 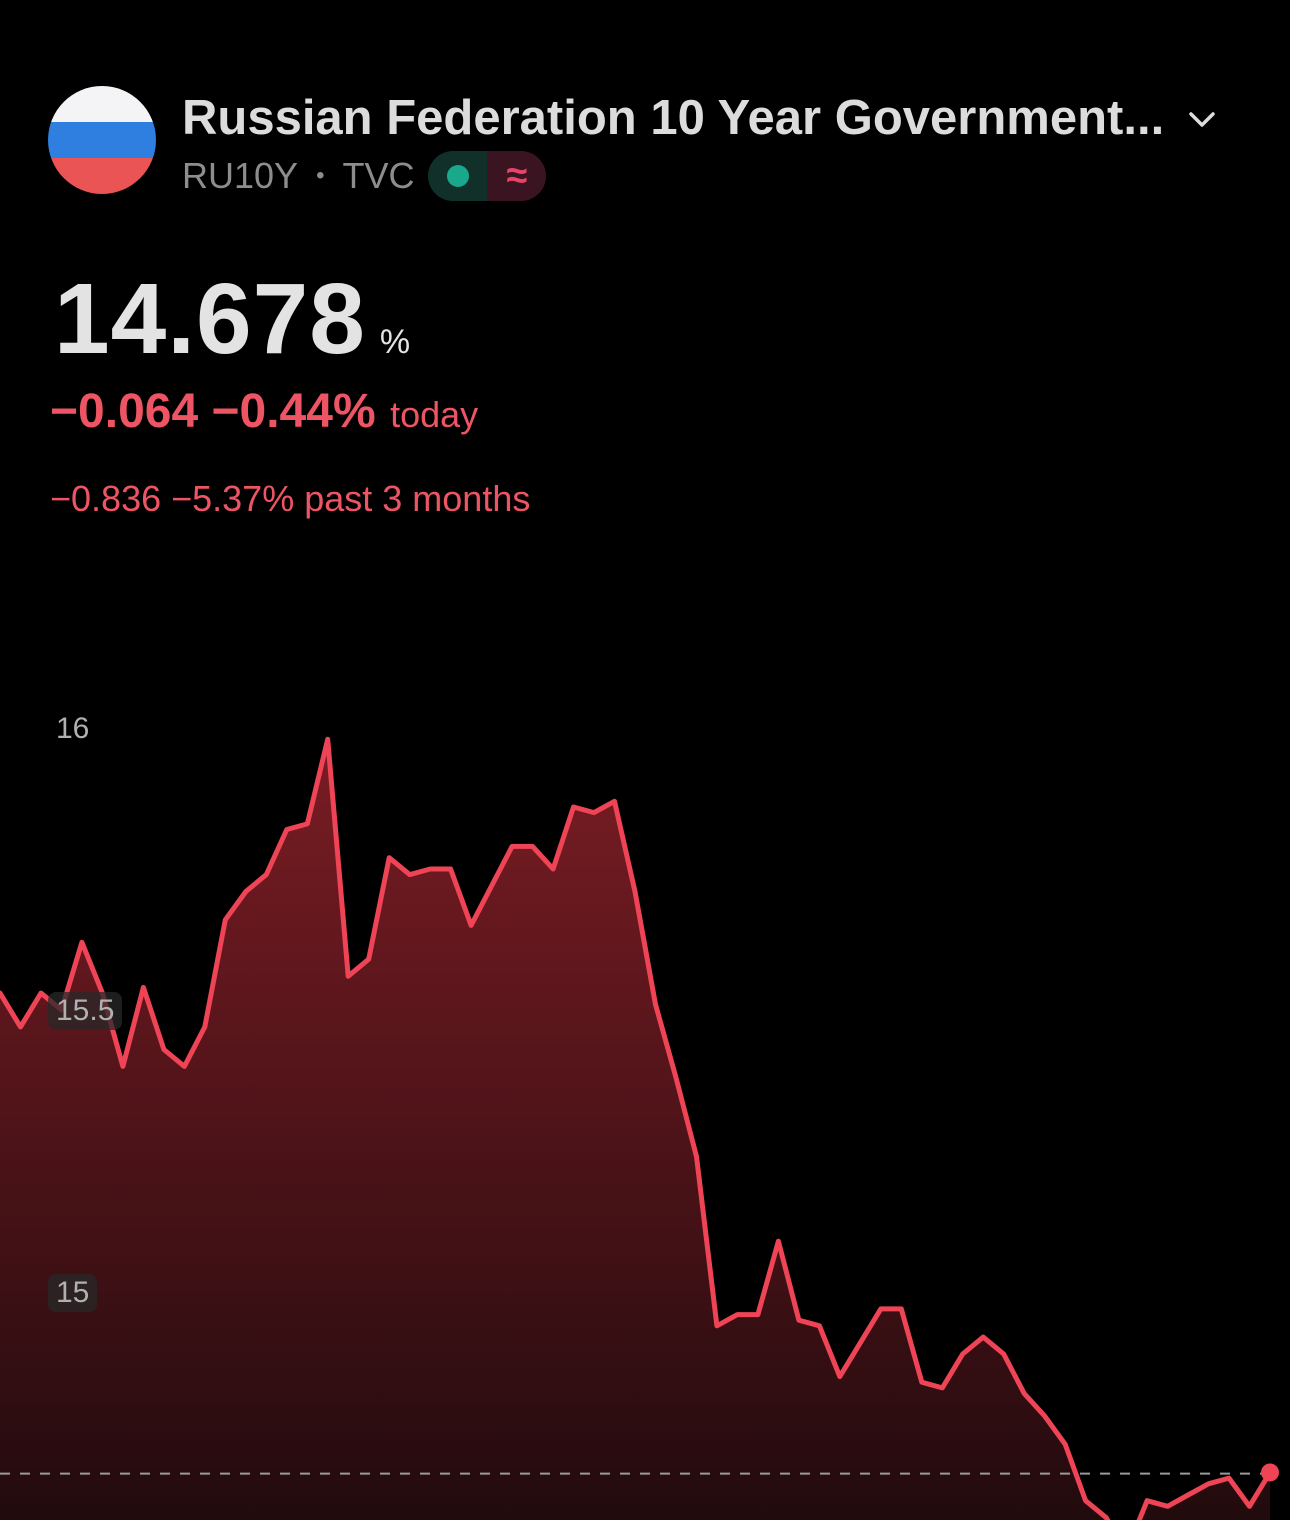 What do you see at coordinates (517, 176) in the screenshot?
I see `approx-icon: ≈` at bounding box center [517, 176].